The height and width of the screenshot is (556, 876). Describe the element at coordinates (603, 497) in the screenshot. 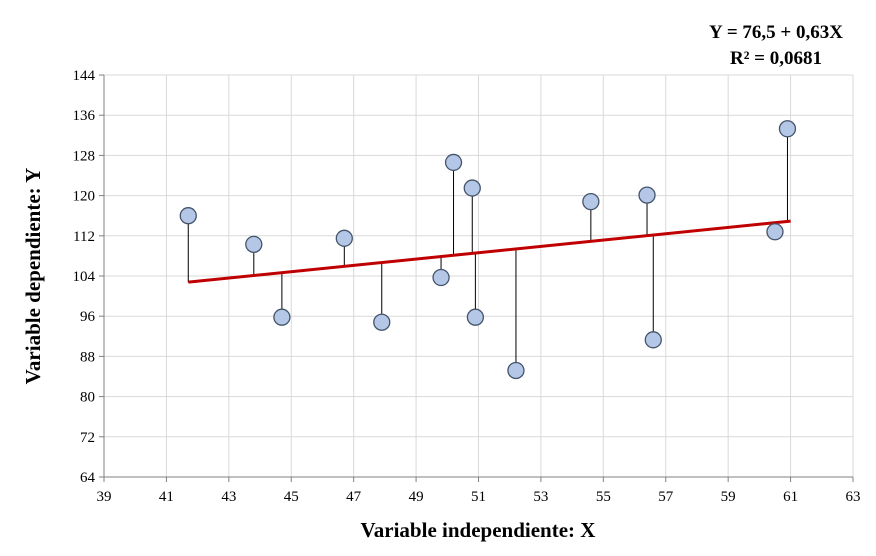

I see `x-tick-label: 55` at that location.